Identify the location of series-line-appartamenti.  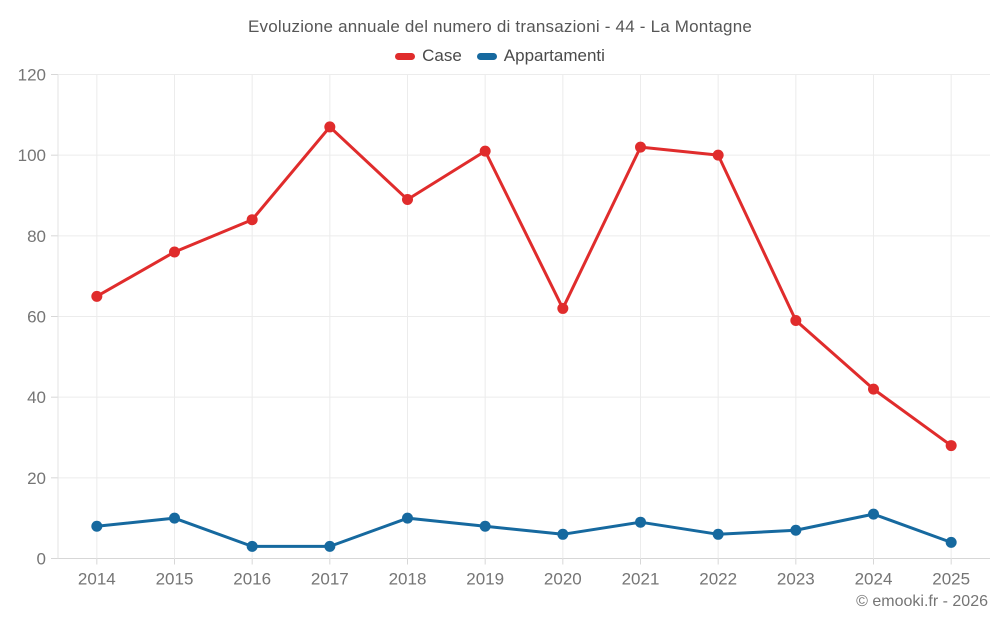
(524, 530).